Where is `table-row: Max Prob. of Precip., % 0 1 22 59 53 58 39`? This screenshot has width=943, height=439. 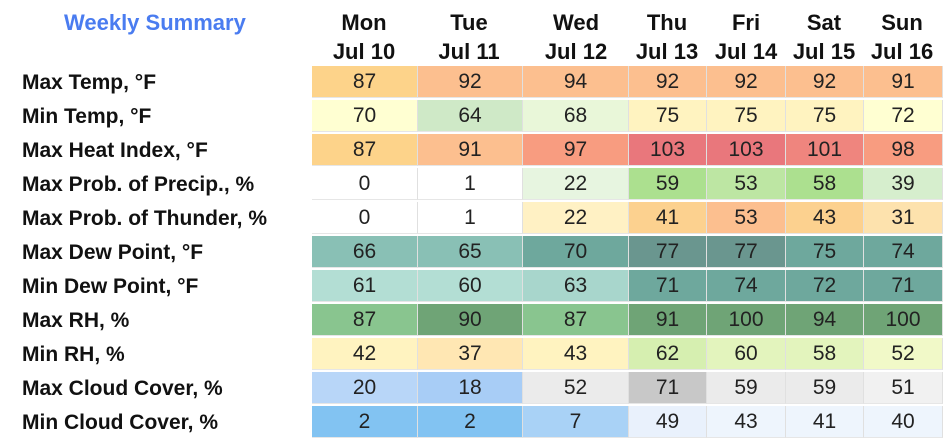 table-row: Max Prob. of Precip., % 0 1 22 59 53 58 39 is located at coordinates (471, 184).